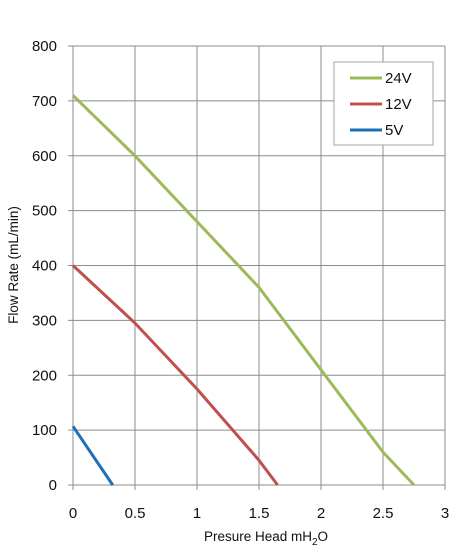 This screenshot has width=456, height=549. Describe the element at coordinates (398, 78) in the screenshot. I see `legend-label-24v: 24V` at that location.